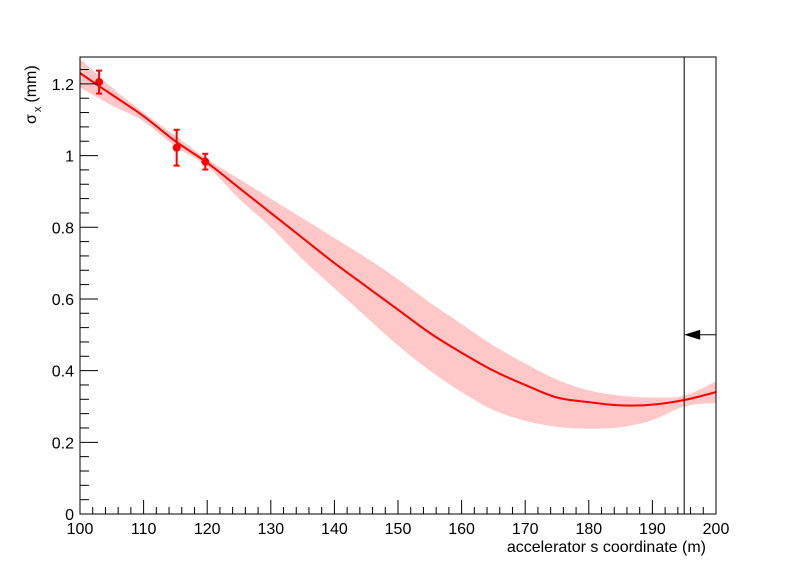 The height and width of the screenshot is (572, 796). I want to click on annotation-layer, so click(699, 285).